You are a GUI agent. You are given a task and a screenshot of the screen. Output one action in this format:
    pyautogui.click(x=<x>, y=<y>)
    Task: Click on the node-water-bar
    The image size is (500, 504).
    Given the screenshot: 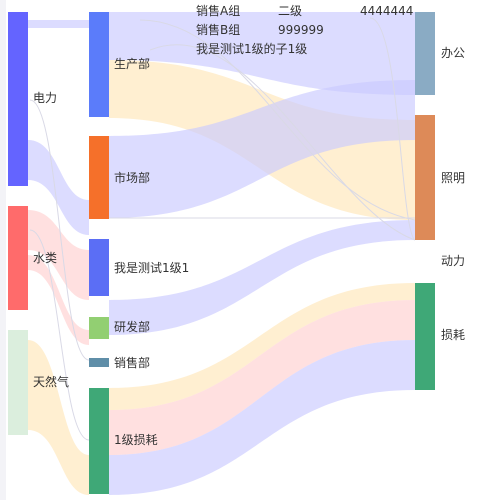 What is the action you would take?
    pyautogui.click(x=18, y=258)
    